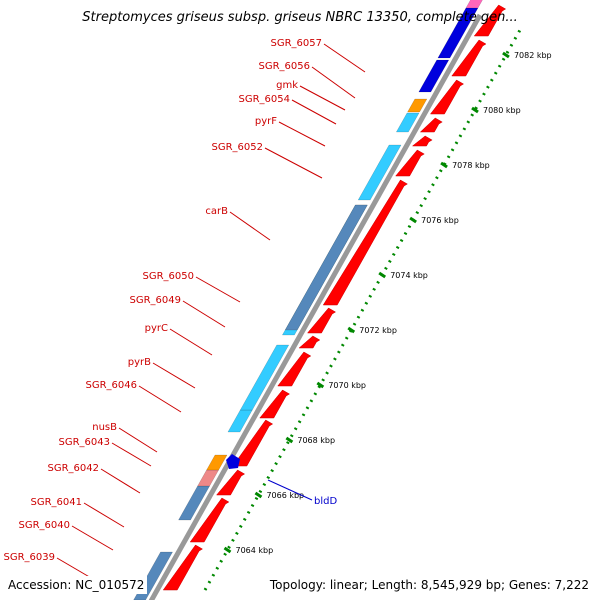  Describe the element at coordinates (440, 220) in the screenshot. I see `ruler-label-3: 7076 kbp` at that location.